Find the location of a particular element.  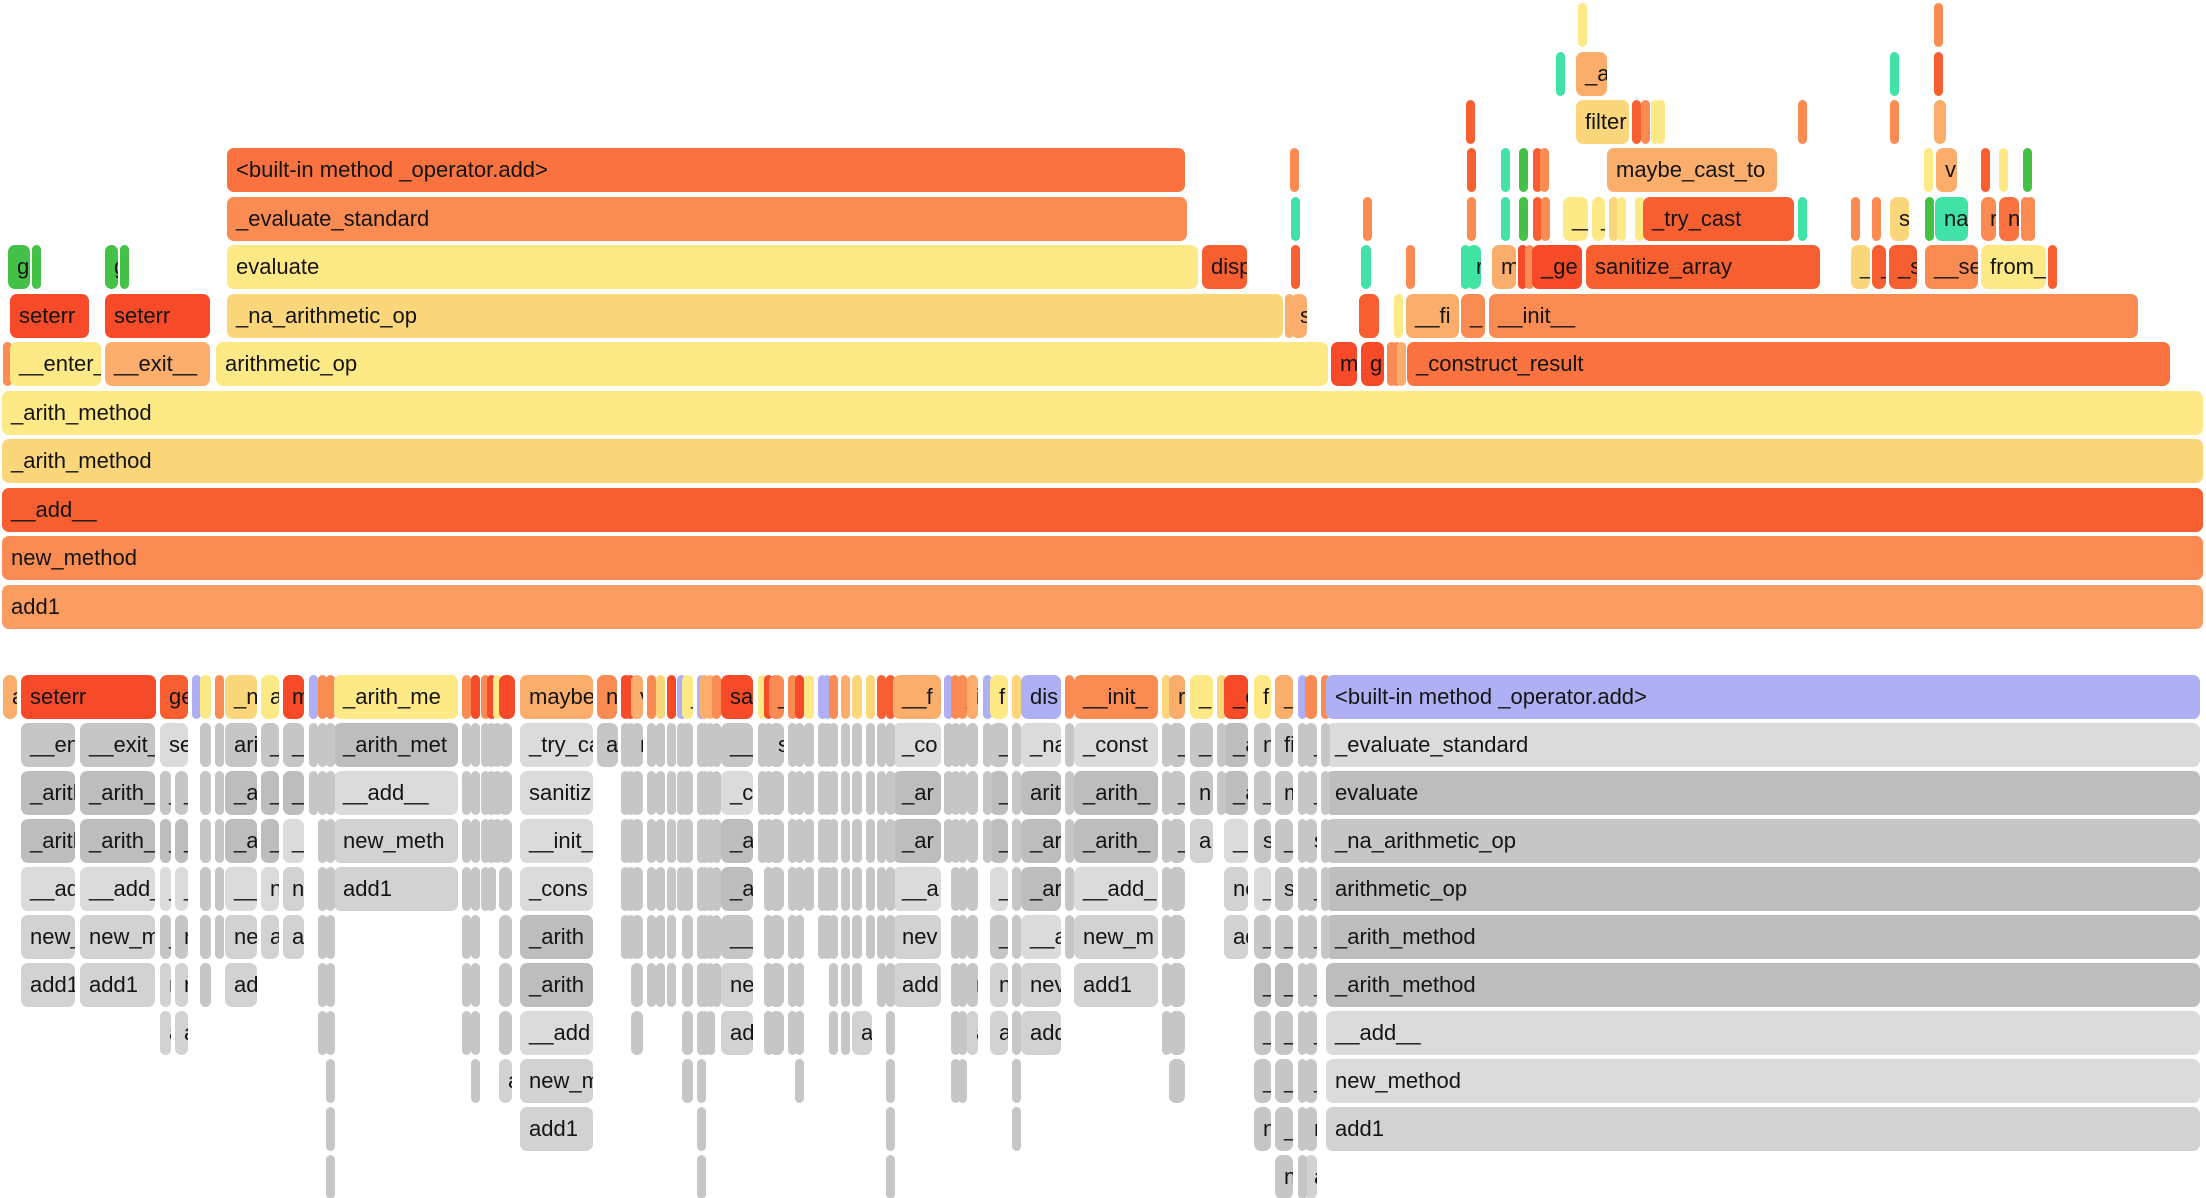

flame-frame-bar: __fi is located at coordinates (1432, 316).